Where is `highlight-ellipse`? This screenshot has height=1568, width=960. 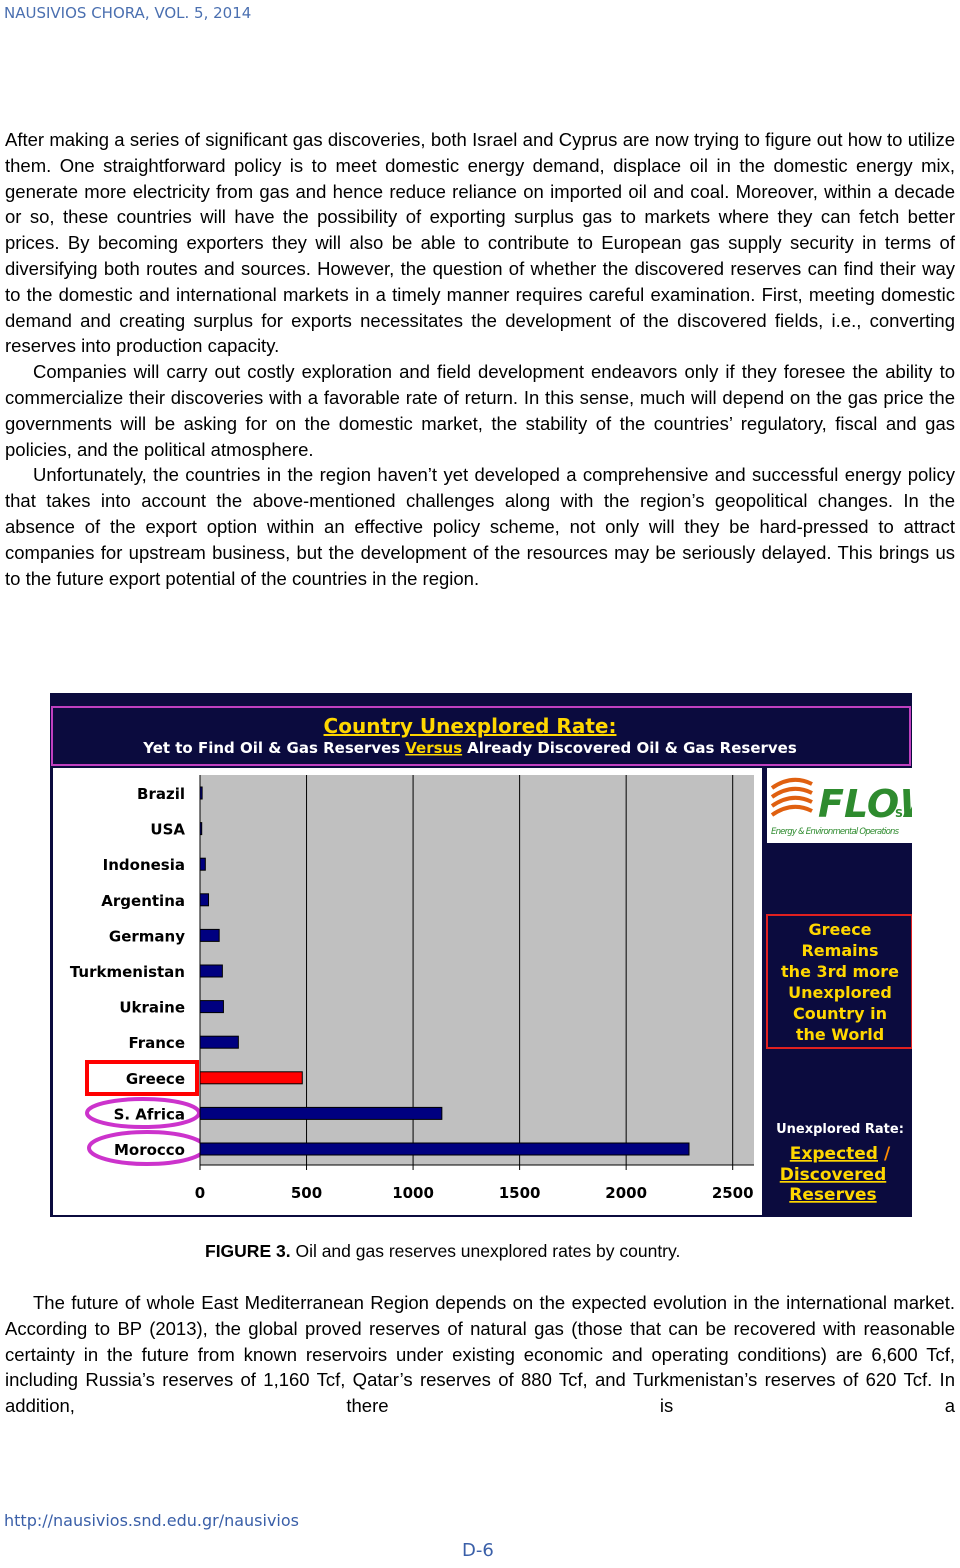
highlight-ellipse is located at coordinates (143, 1113).